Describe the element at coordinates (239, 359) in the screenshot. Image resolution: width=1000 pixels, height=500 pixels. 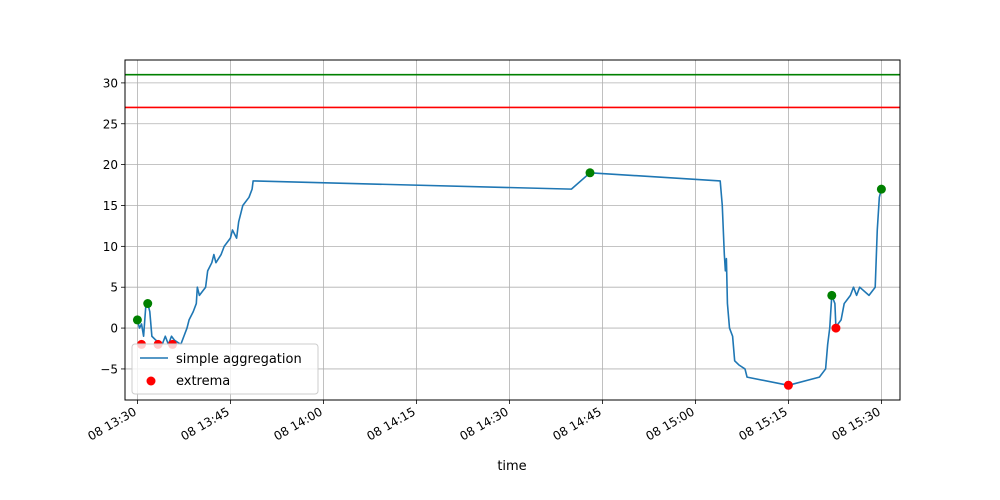
I see `legend-label-aggregation: simple aggregation` at that location.